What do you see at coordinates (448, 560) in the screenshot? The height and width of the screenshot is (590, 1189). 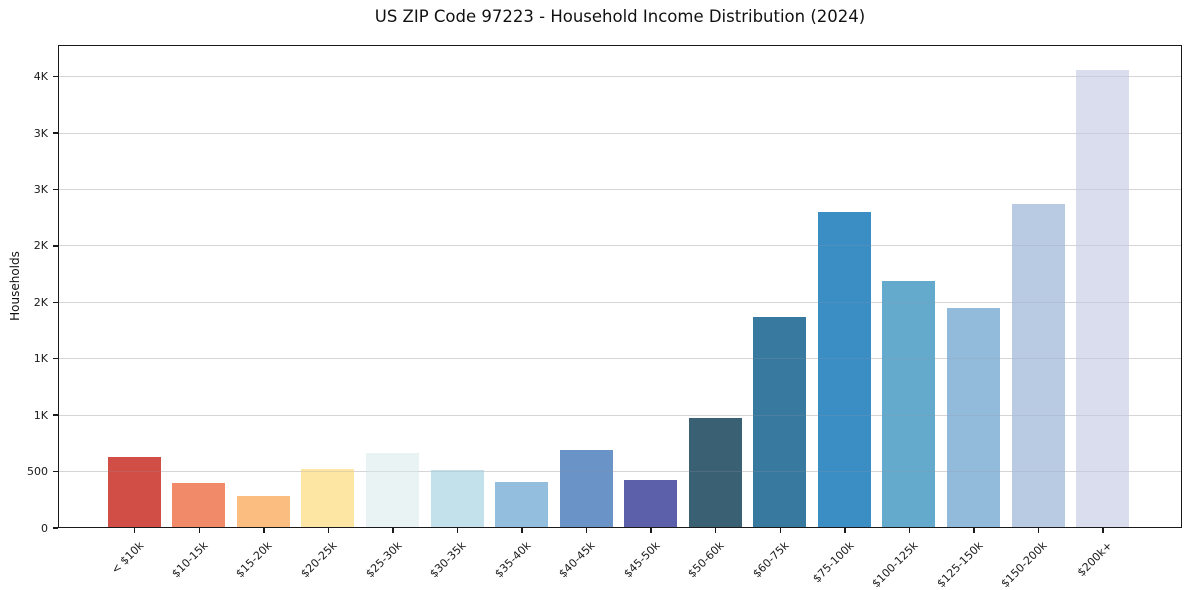 I see `x-tick-label: $30-35k` at bounding box center [448, 560].